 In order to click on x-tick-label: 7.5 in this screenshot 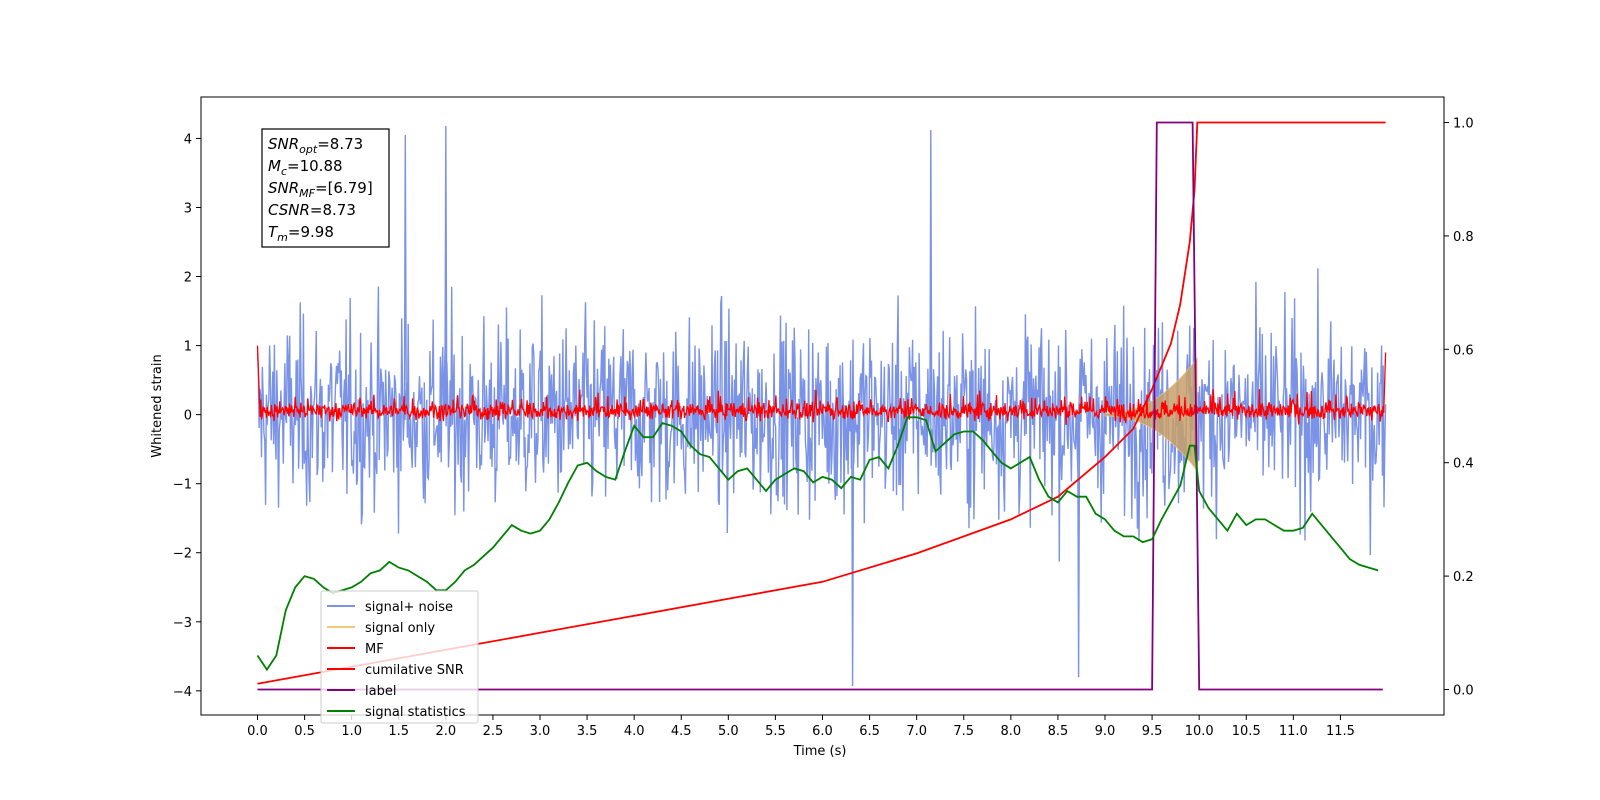, I will do `click(963, 731)`.